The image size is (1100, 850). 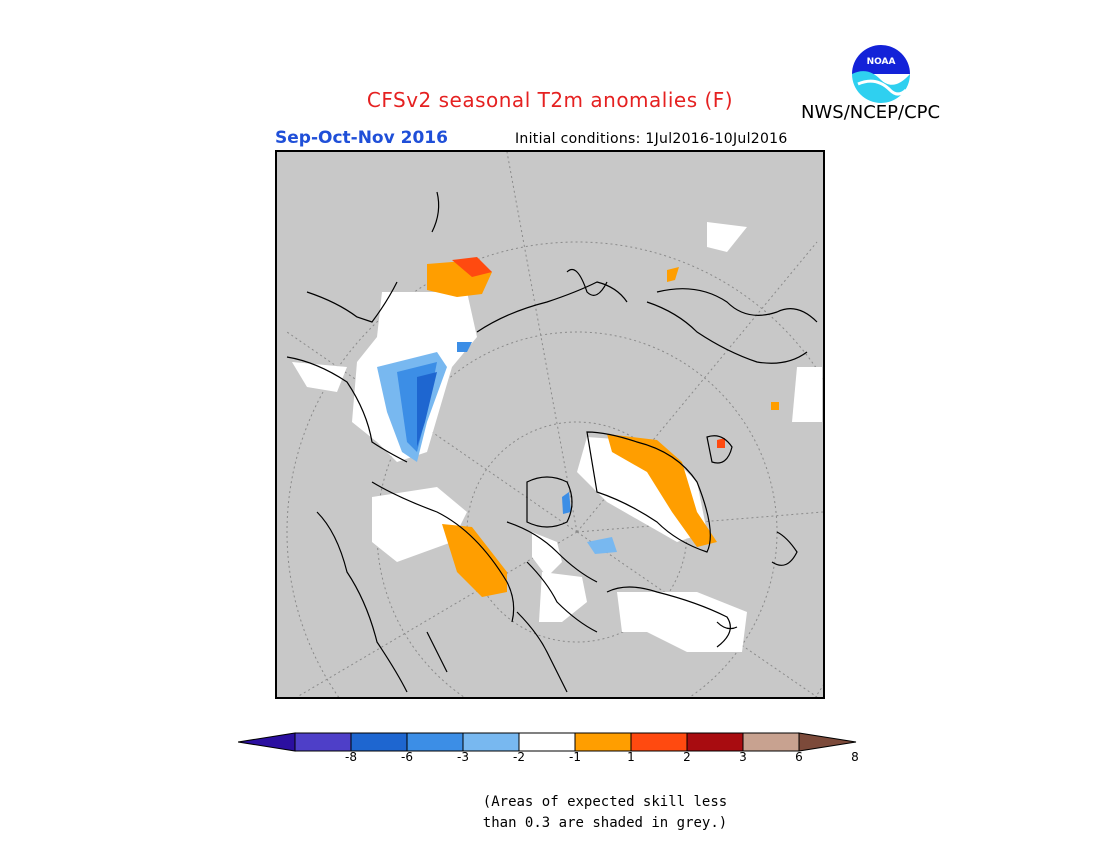 What do you see at coordinates (743, 757) in the screenshot?
I see `legend-tick-label: 3` at bounding box center [743, 757].